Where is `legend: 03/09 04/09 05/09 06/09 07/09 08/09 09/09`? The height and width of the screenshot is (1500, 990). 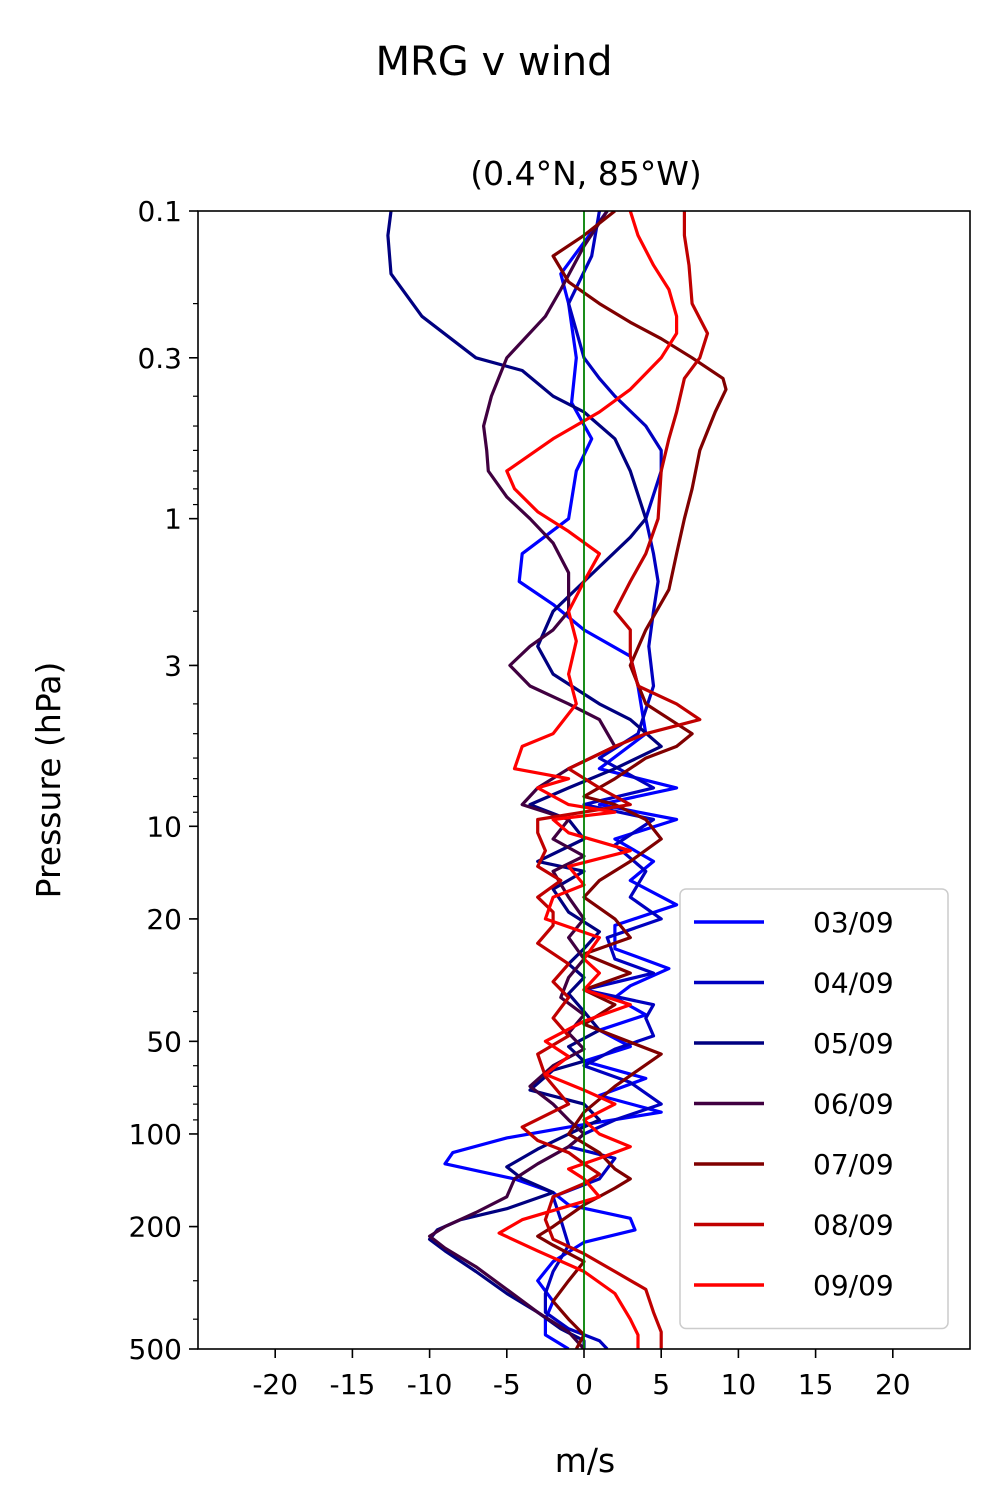
legend: 03/09 04/09 05/09 06/09 07/09 08/09 09/09 is located at coordinates (814, 1109).